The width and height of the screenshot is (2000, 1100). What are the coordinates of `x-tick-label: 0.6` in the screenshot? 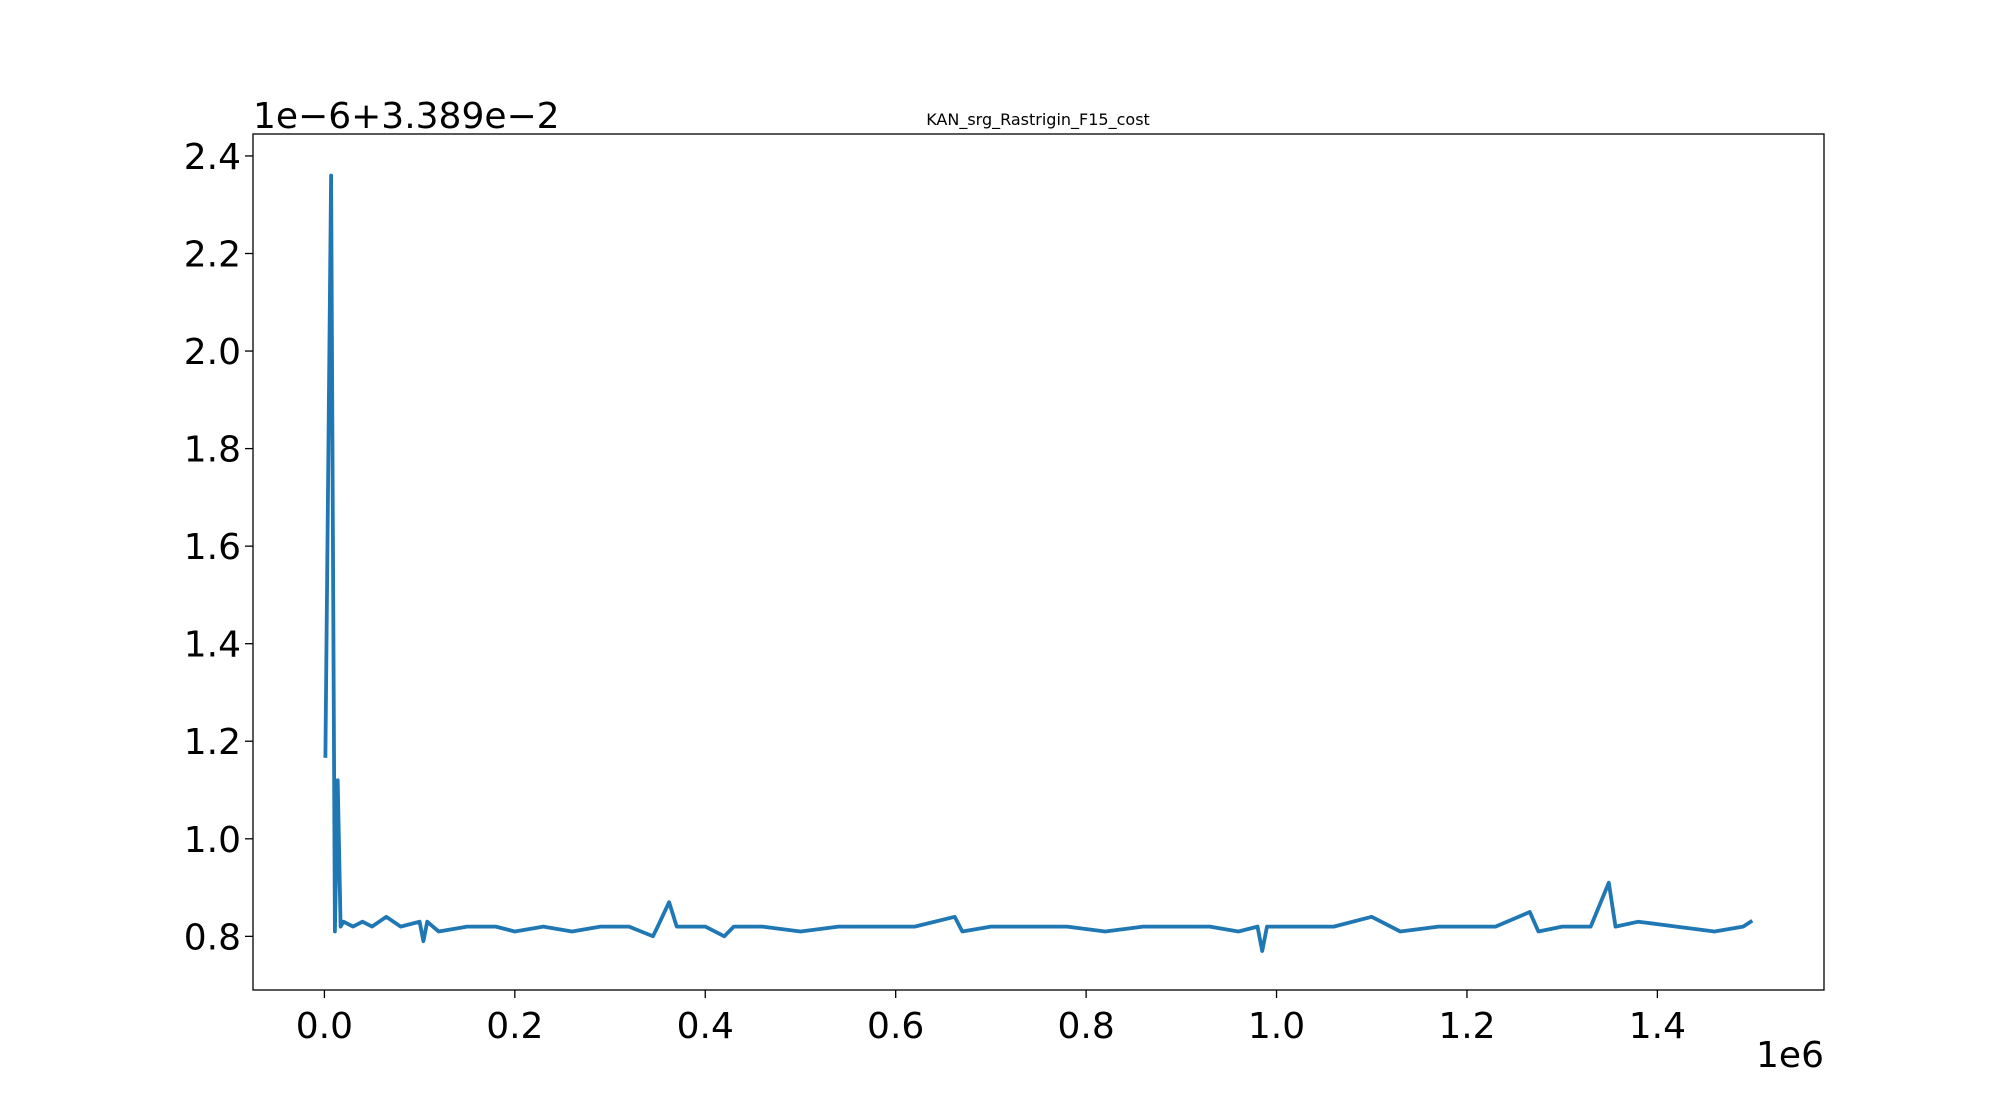 It's located at (895, 1026).